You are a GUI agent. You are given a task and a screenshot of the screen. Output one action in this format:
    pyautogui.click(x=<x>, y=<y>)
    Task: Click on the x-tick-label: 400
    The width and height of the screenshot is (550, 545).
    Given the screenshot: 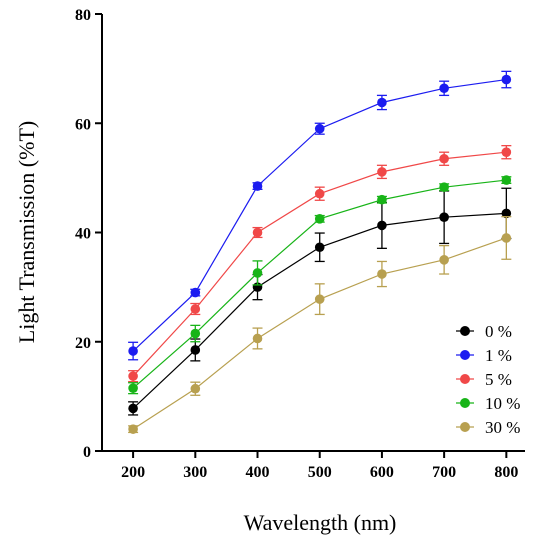 What is the action you would take?
    pyautogui.click(x=258, y=472)
    